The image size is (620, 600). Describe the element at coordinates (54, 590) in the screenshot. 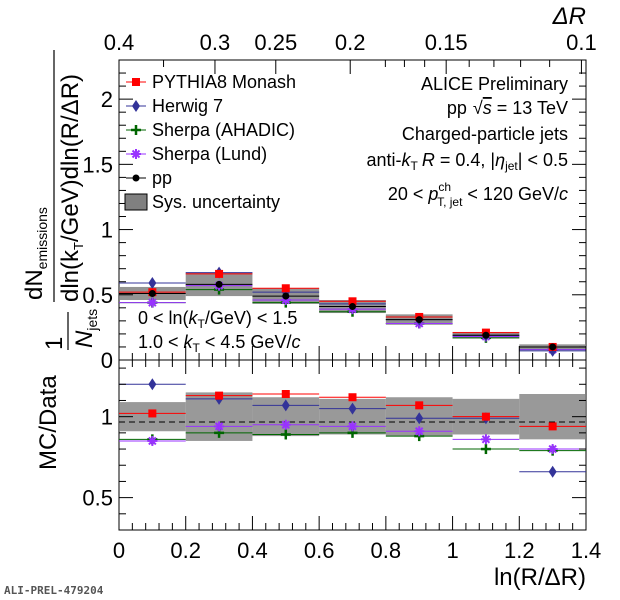

I see `footer-id: ALI-PREL-479204` at that location.